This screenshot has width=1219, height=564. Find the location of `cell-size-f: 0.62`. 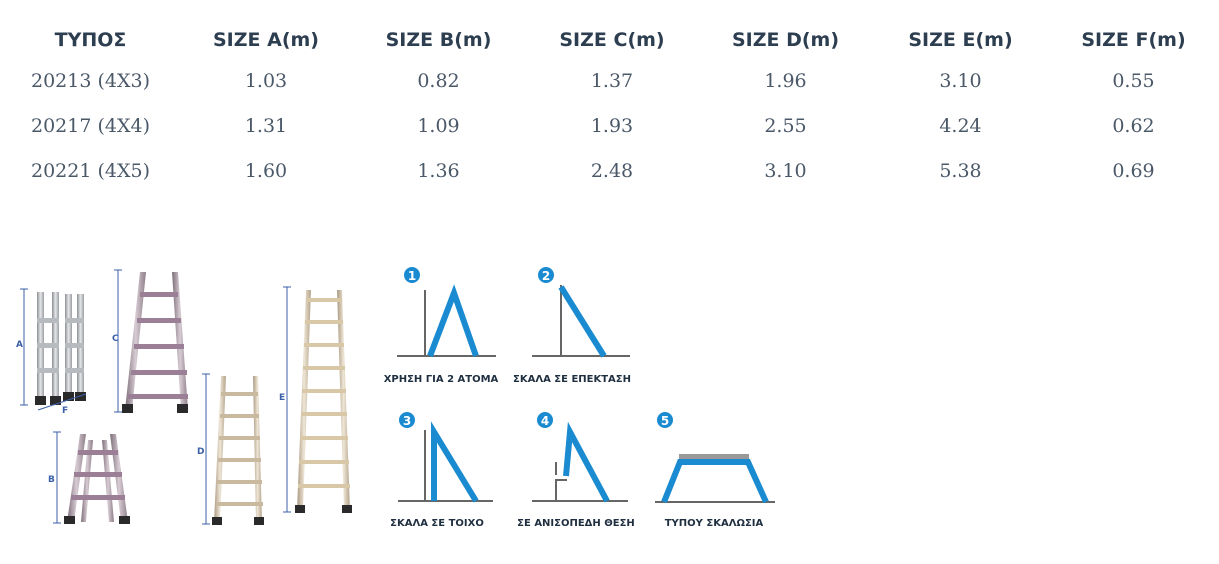

cell-size-f: 0.62 is located at coordinates (1133, 125).